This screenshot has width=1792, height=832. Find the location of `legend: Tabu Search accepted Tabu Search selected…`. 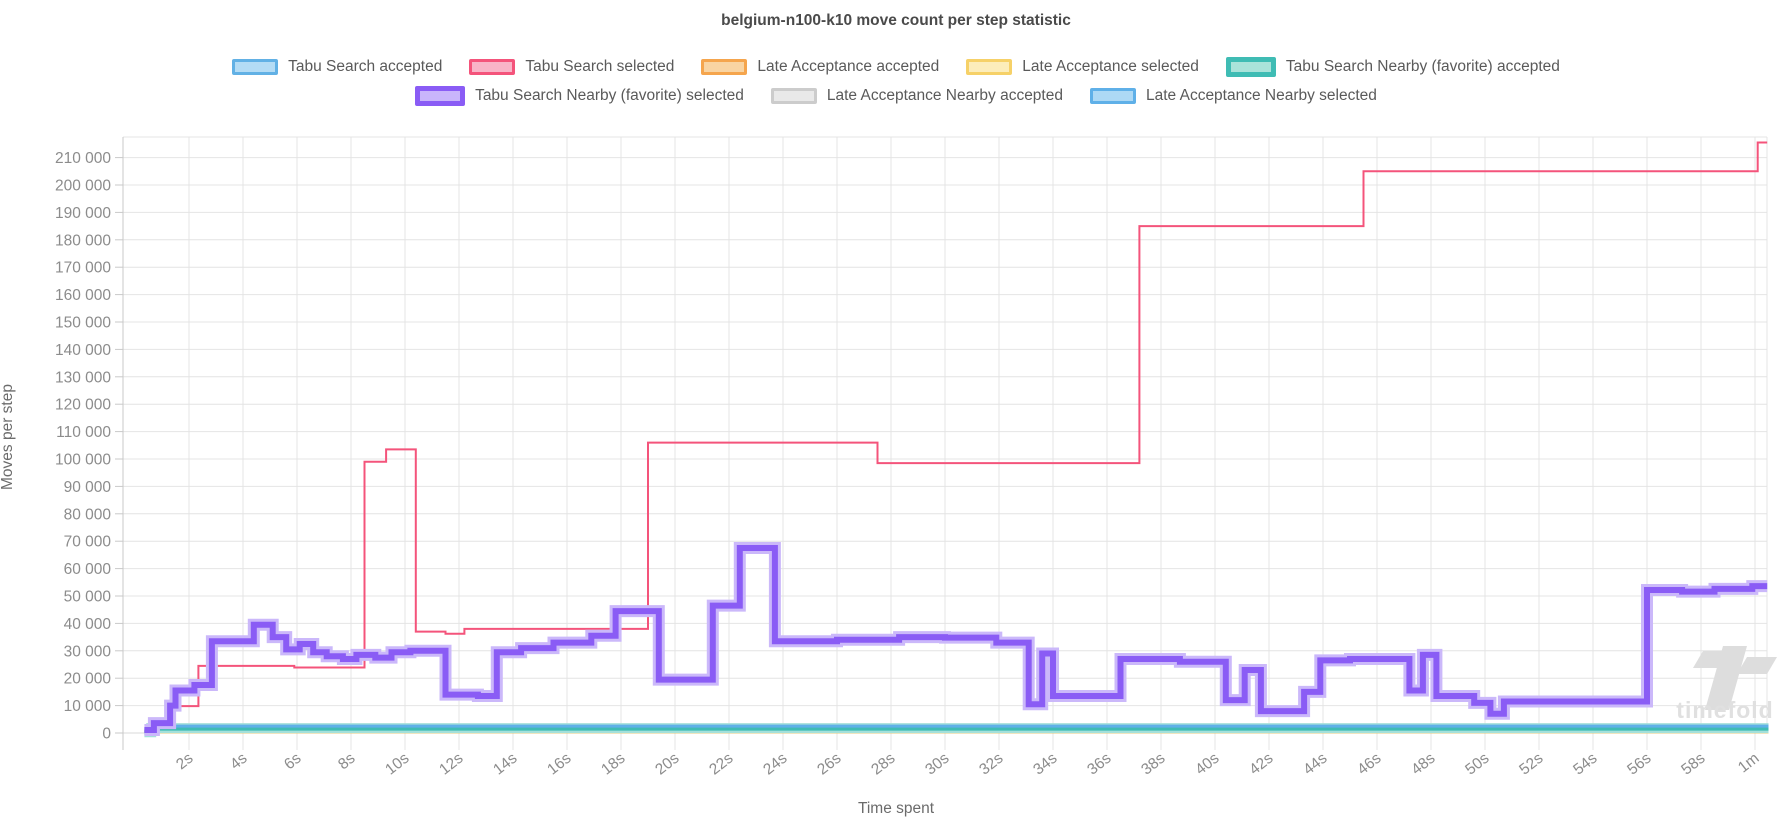

legend: Tabu Search accepted Tabu Search selected… is located at coordinates (896, 81).